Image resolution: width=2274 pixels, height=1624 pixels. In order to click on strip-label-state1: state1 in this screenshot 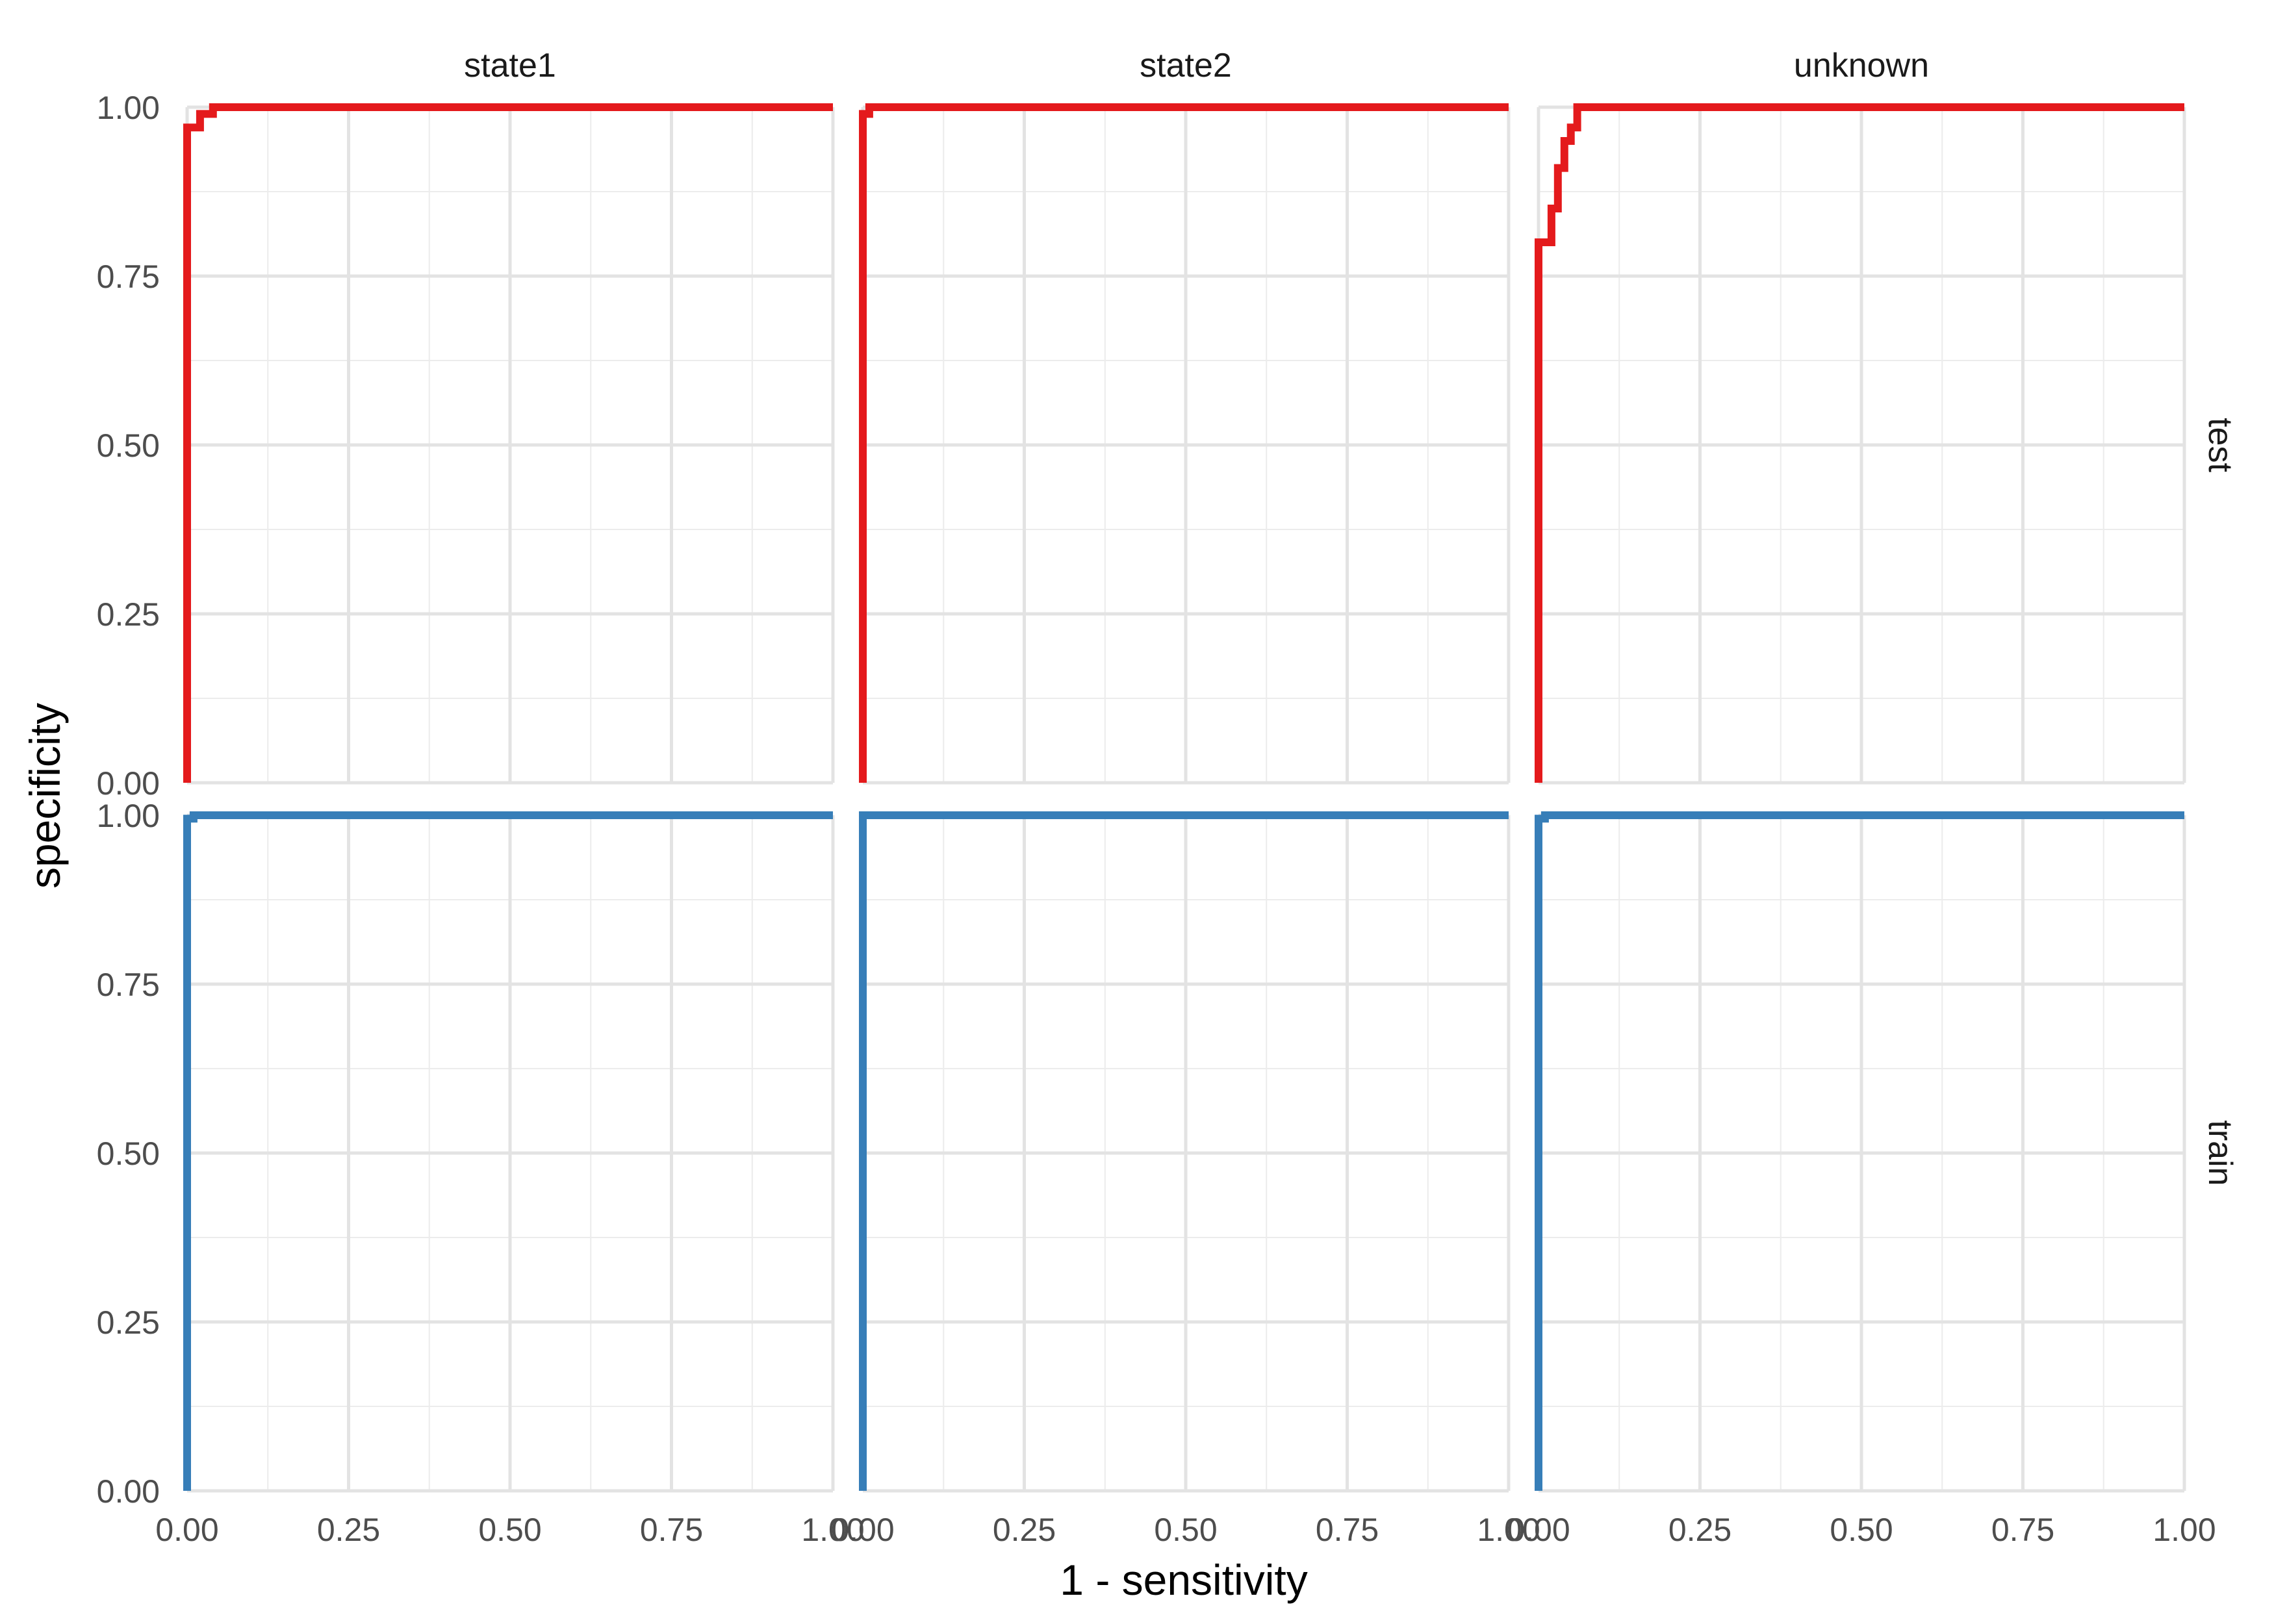, I will do `click(510, 65)`.